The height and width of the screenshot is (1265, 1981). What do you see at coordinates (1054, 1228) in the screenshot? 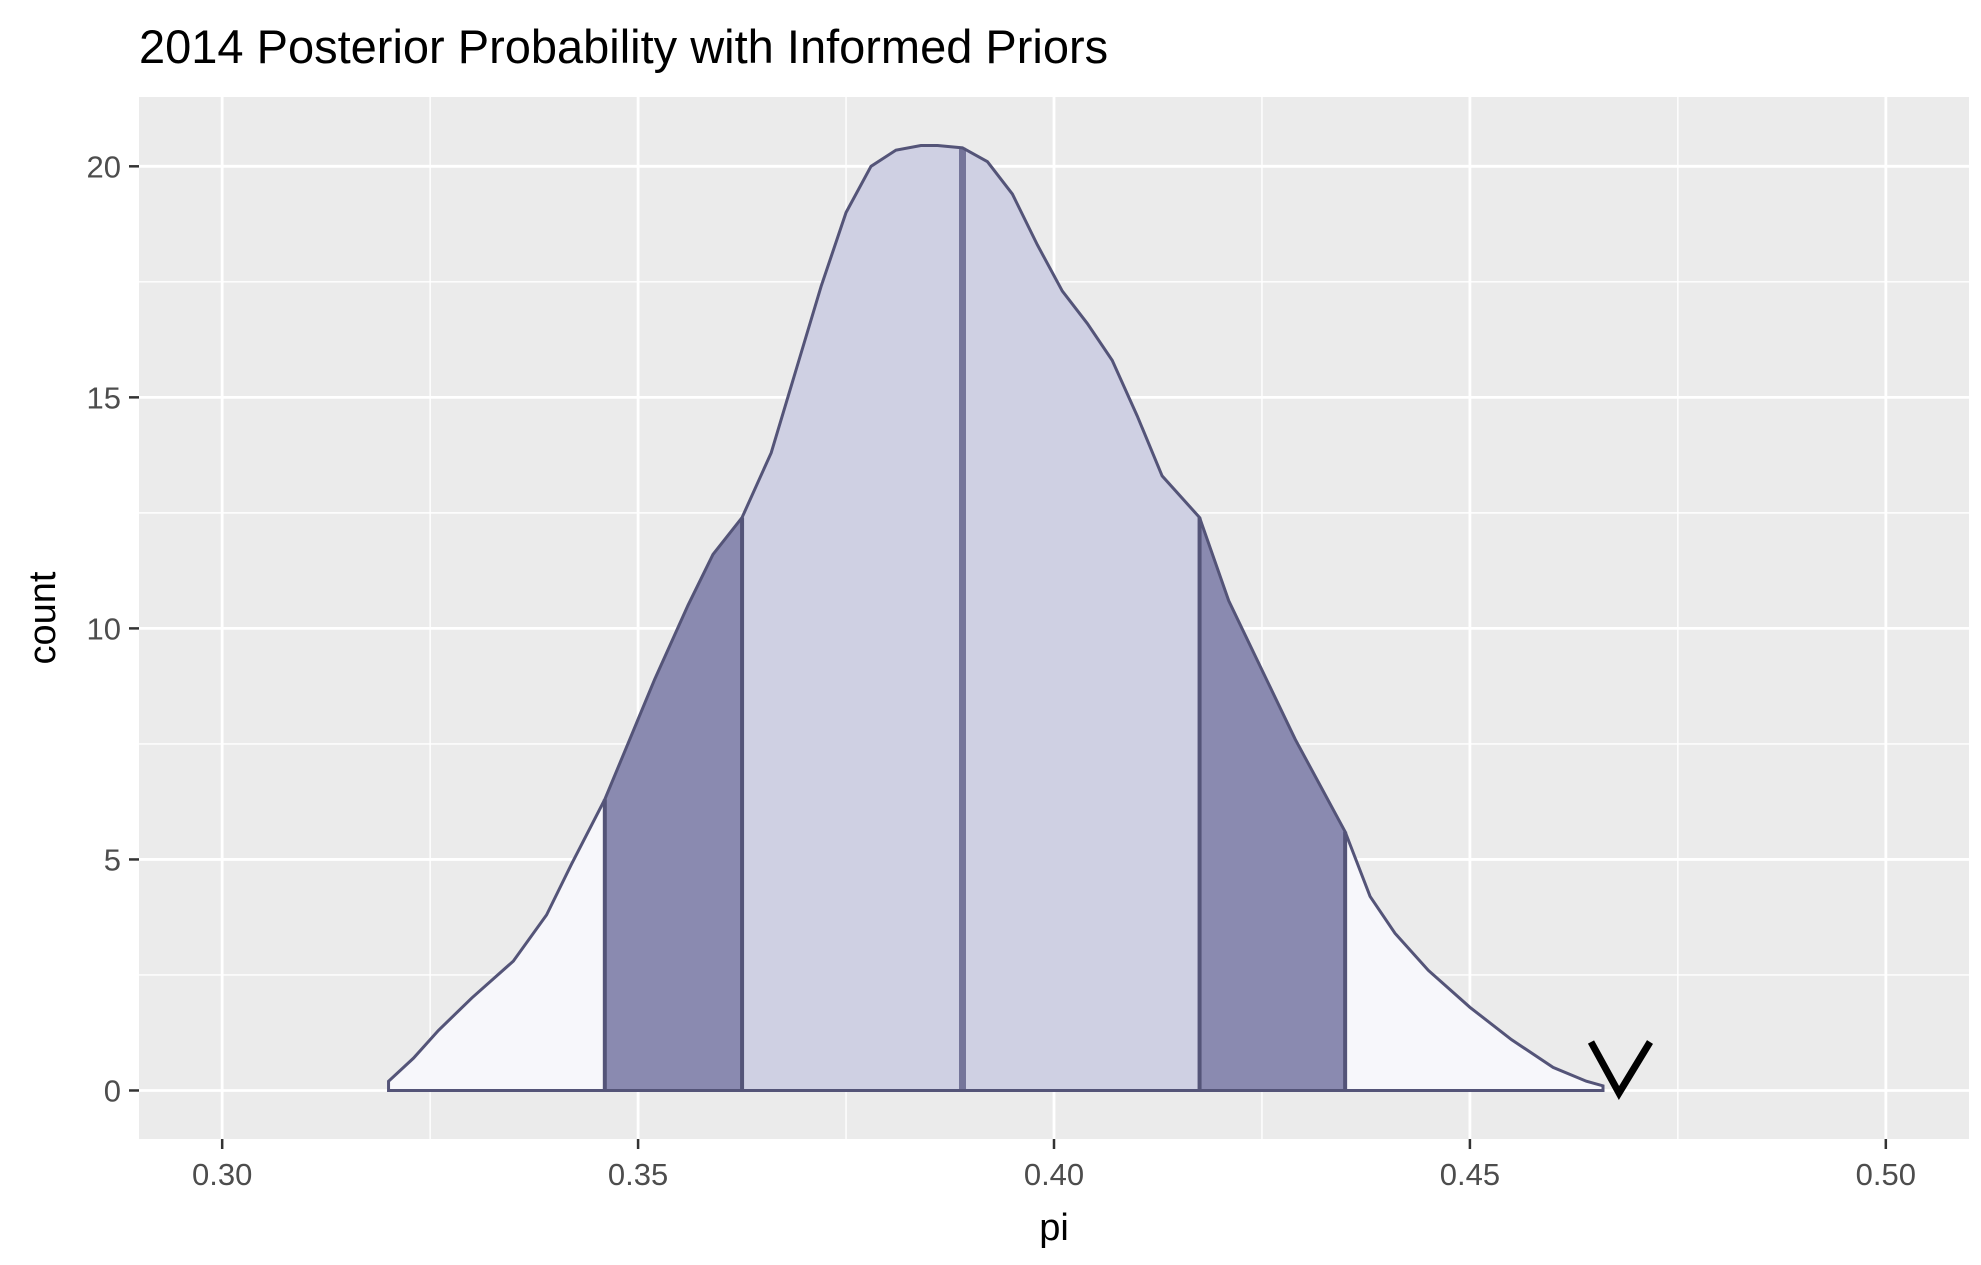
I see `x-axis-title: pi` at bounding box center [1054, 1228].